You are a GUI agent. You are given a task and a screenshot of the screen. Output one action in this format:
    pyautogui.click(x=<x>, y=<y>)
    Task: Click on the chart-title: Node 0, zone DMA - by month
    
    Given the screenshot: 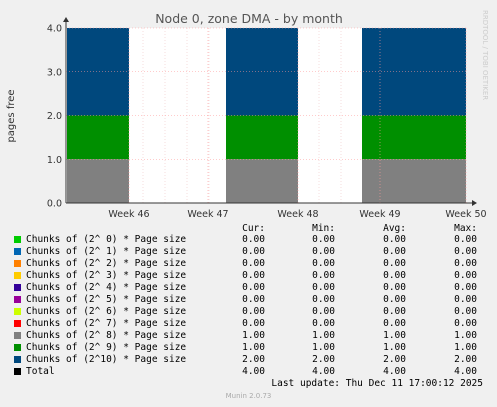 What is the action you would take?
    pyautogui.click(x=249, y=18)
    